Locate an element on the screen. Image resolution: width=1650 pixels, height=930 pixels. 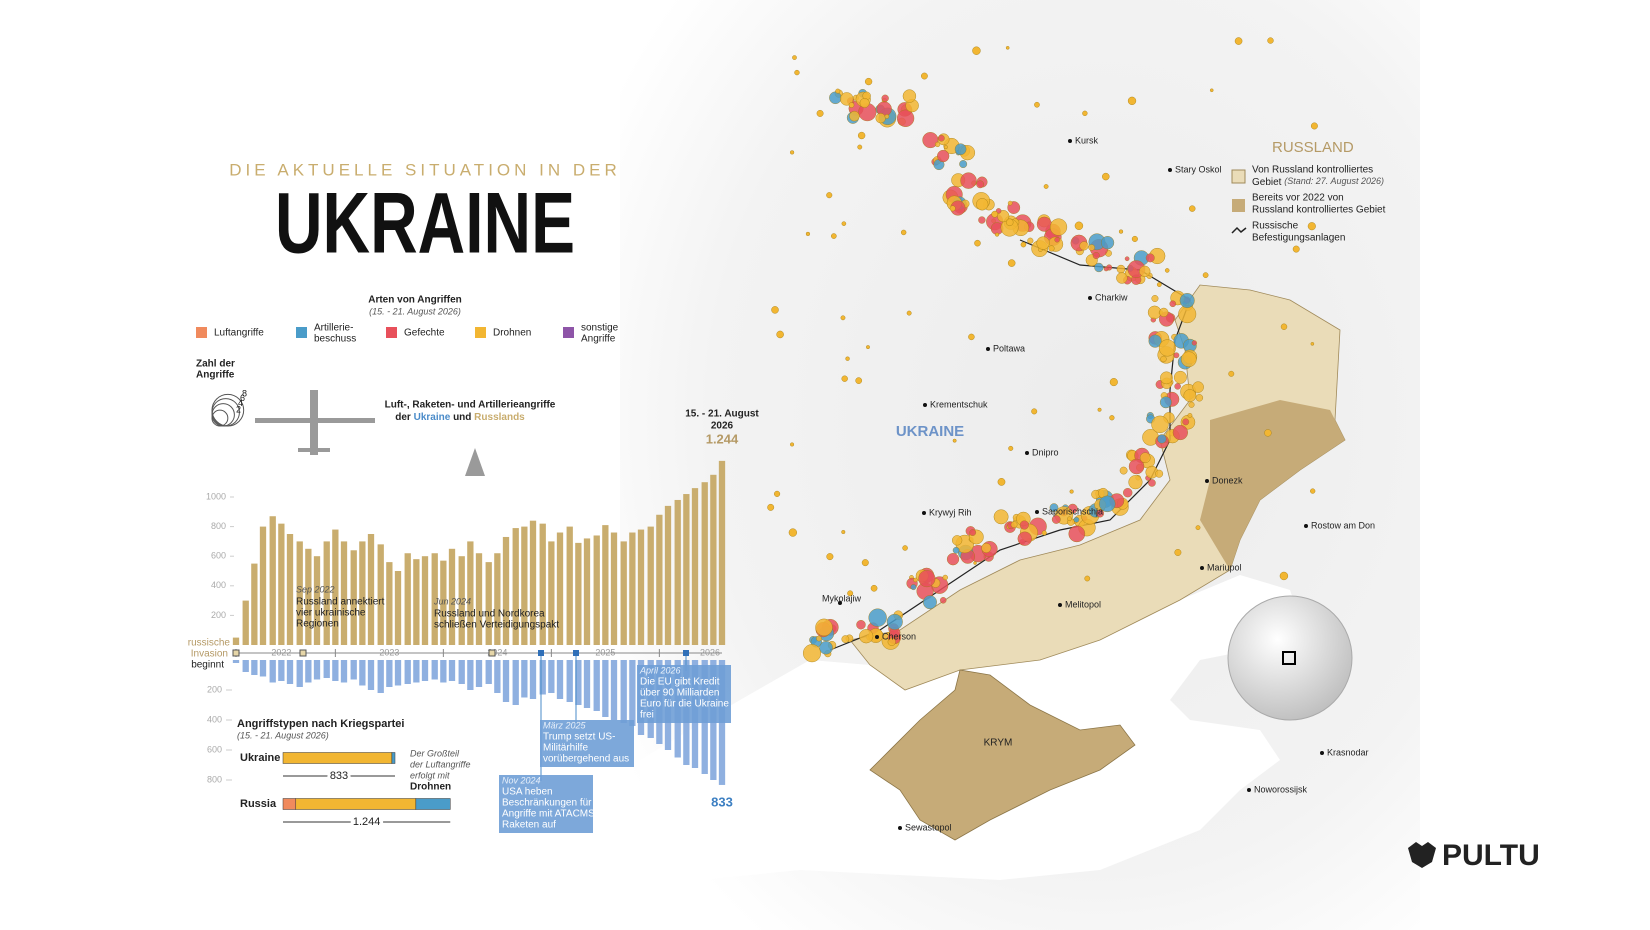
legend-label: Bereits vor 2022 von is located at coordinates (1298, 198).